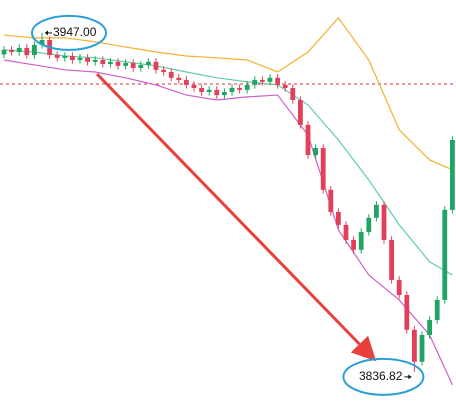  Describe the element at coordinates (381, 376) in the screenshot. I see `annotation-label: 3836.82` at that location.